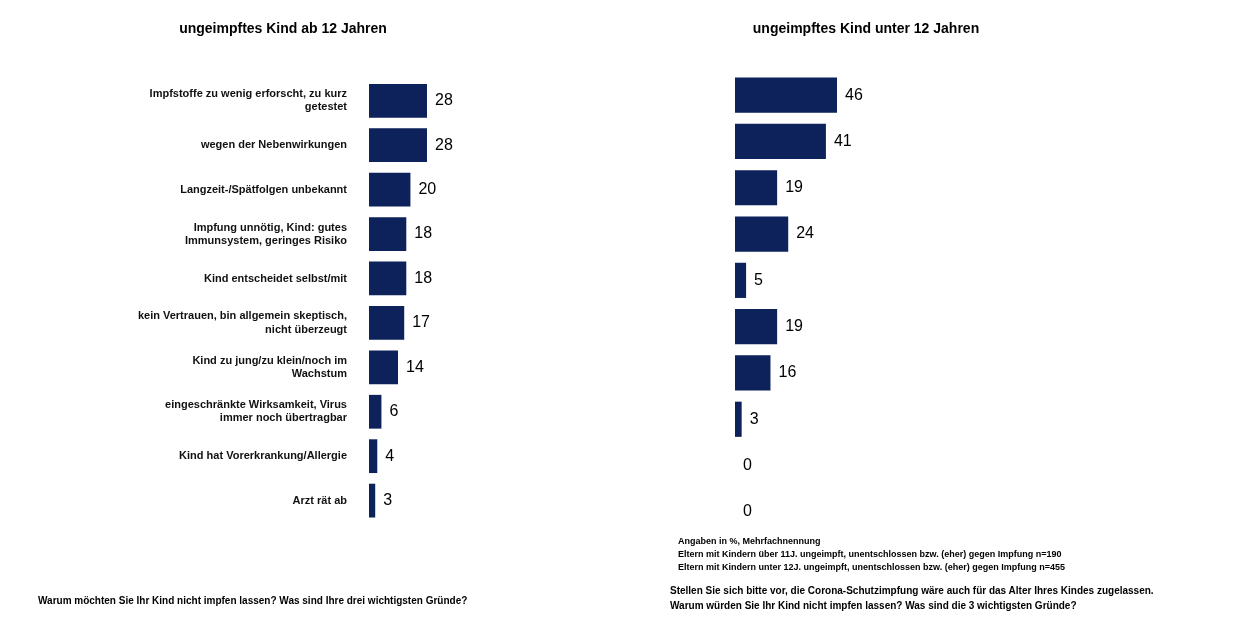 This screenshot has height=621, width=1236. What do you see at coordinates (390, 455) in the screenshot?
I see `data-label: 4` at bounding box center [390, 455].